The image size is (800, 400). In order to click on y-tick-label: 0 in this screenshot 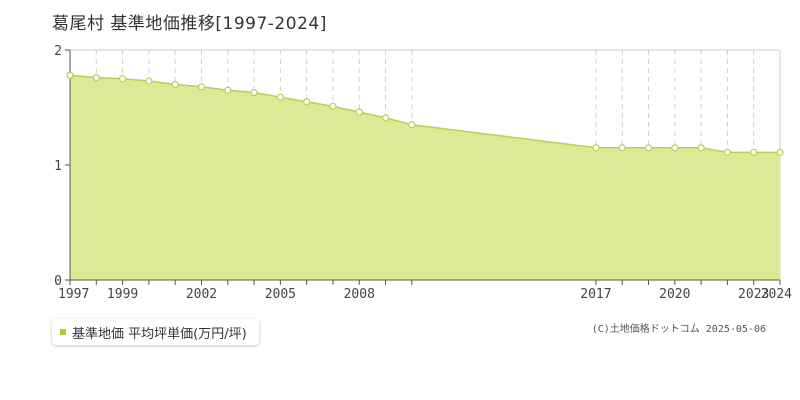, I will do `click(58, 281)`.